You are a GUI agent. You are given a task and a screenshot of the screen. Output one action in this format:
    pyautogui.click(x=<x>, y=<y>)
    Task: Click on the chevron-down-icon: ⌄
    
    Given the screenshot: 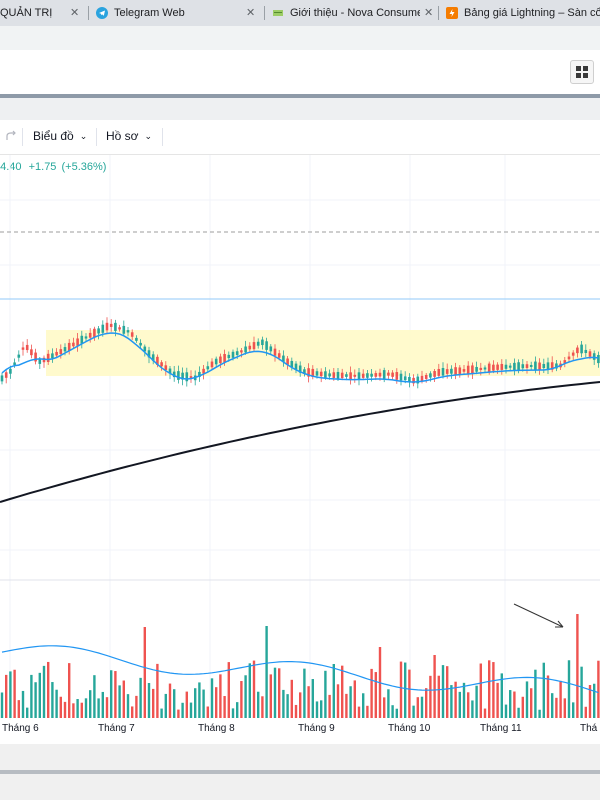 What is the action you would take?
    pyautogui.click(x=83, y=135)
    